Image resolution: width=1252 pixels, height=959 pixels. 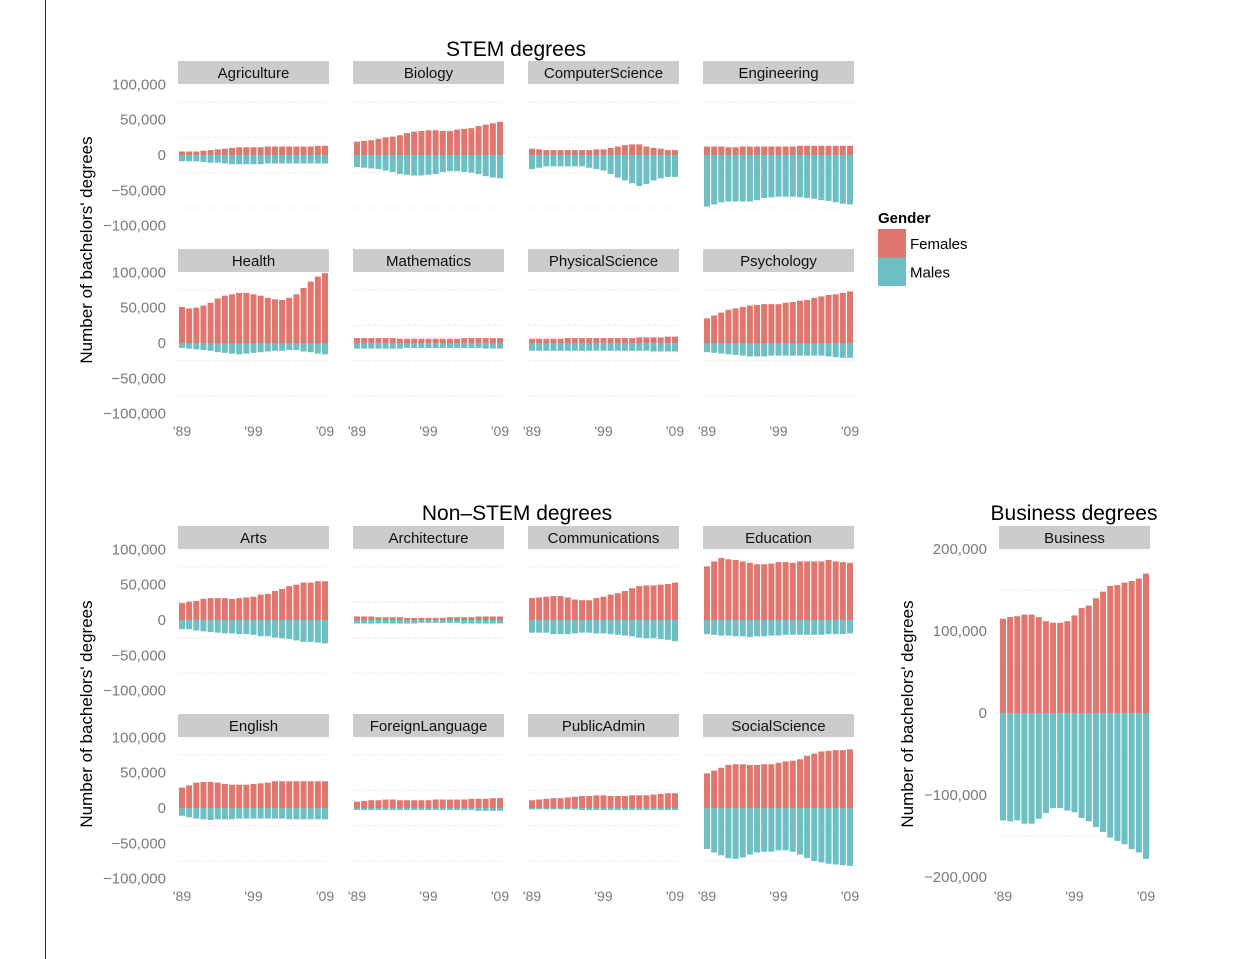 I want to click on y-tick-label: −50,000, so click(x=138, y=655).